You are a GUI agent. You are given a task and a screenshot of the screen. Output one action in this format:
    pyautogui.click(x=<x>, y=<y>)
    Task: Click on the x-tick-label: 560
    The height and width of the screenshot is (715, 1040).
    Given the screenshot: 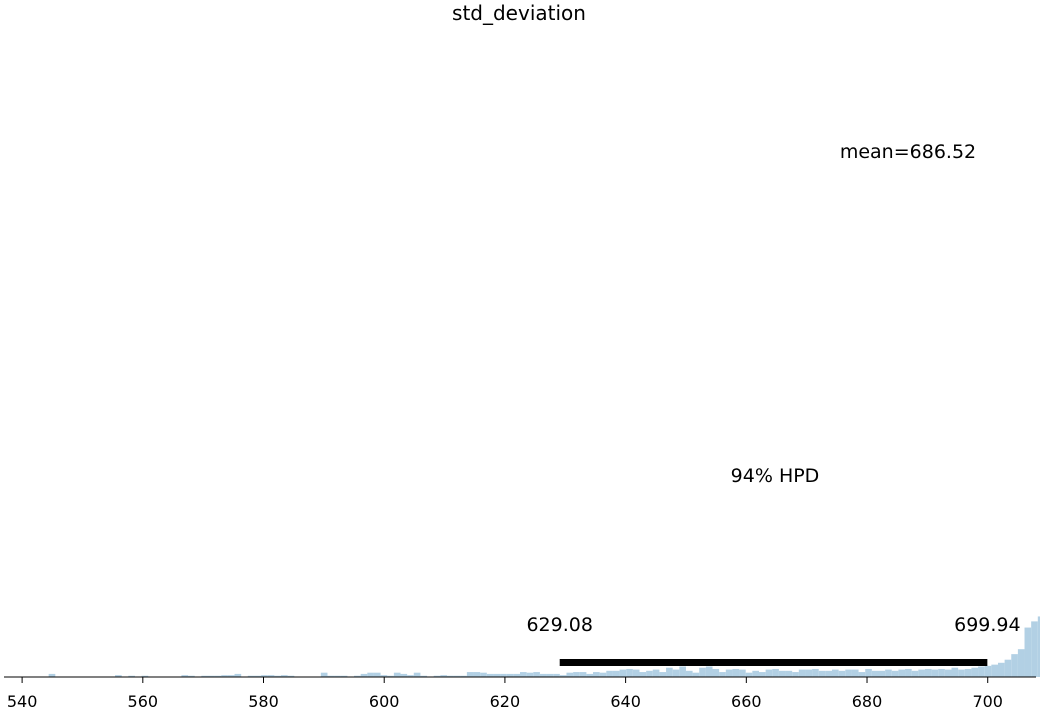 What is the action you would take?
    pyautogui.click(x=143, y=701)
    